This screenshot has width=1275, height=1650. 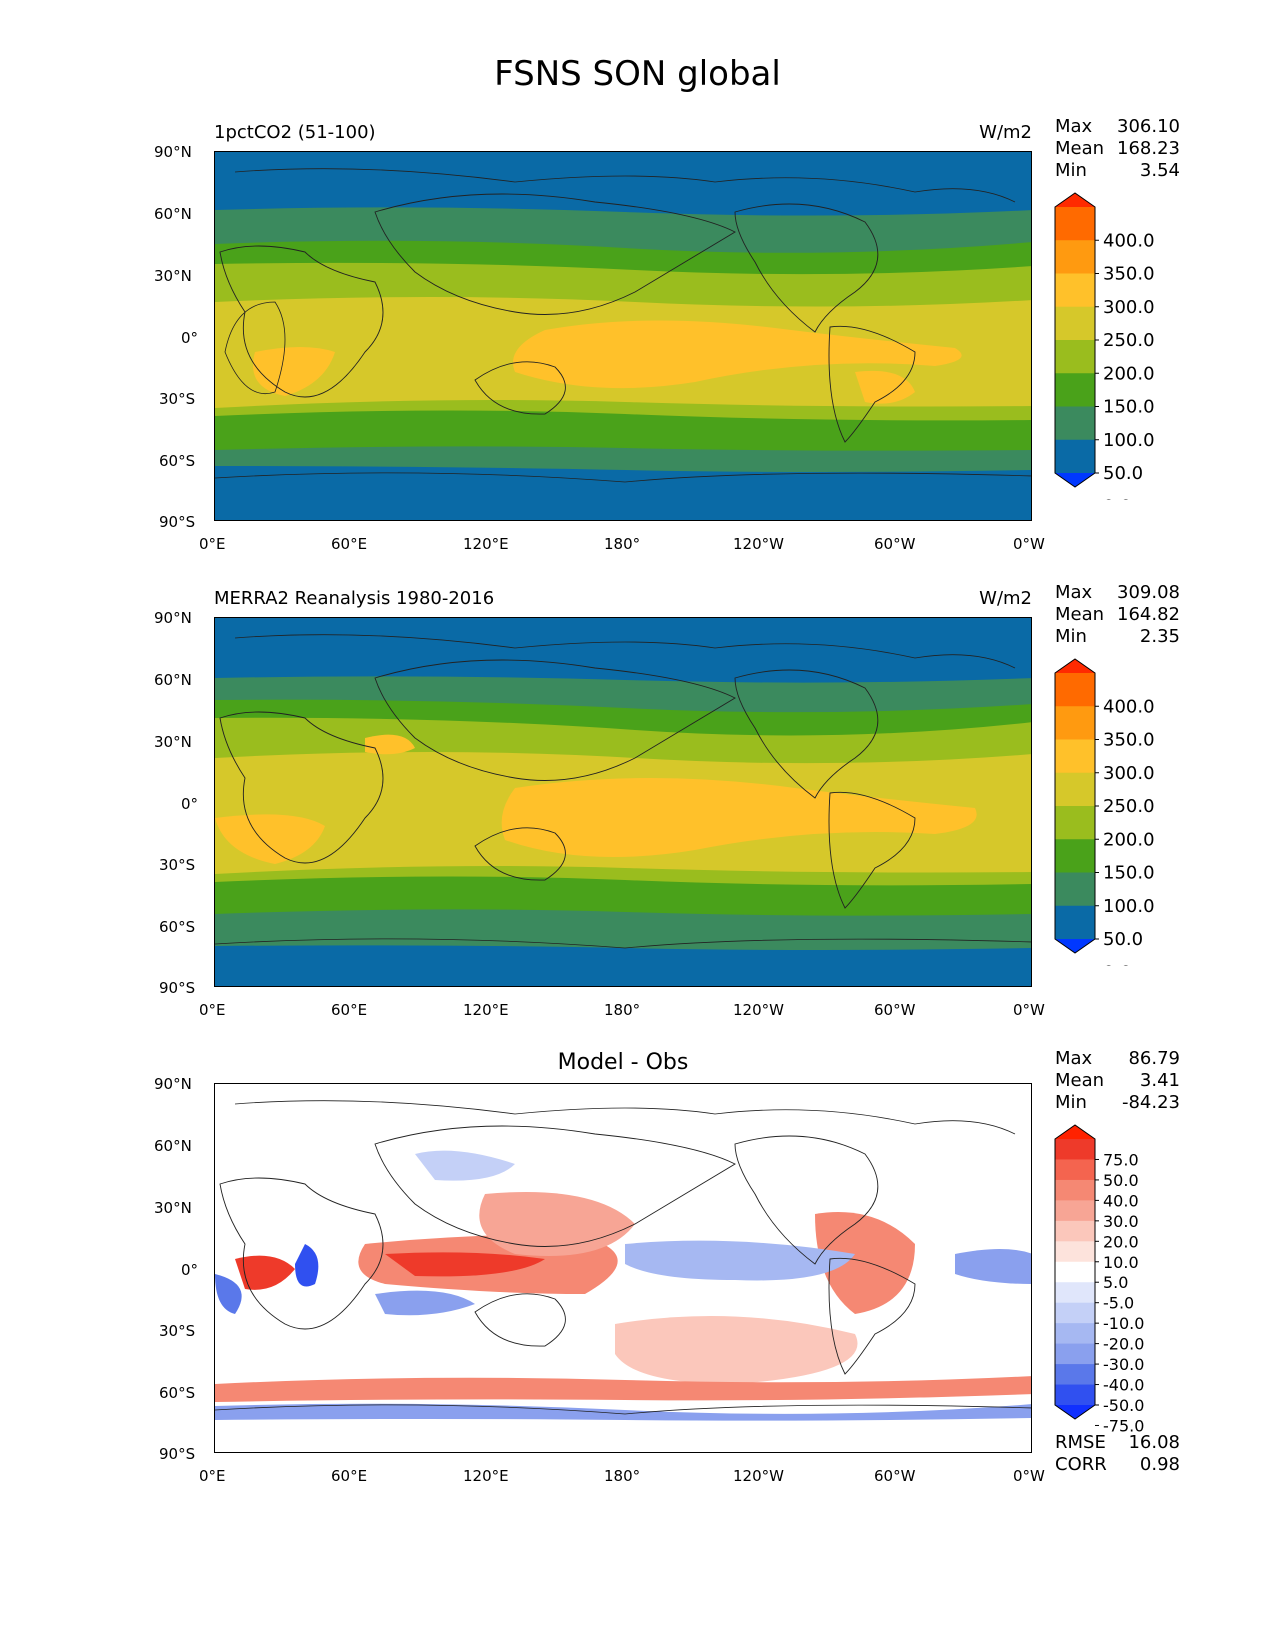 What do you see at coordinates (1129, 706) in the screenshot?
I see `colorbar-label: 400.0` at bounding box center [1129, 706].